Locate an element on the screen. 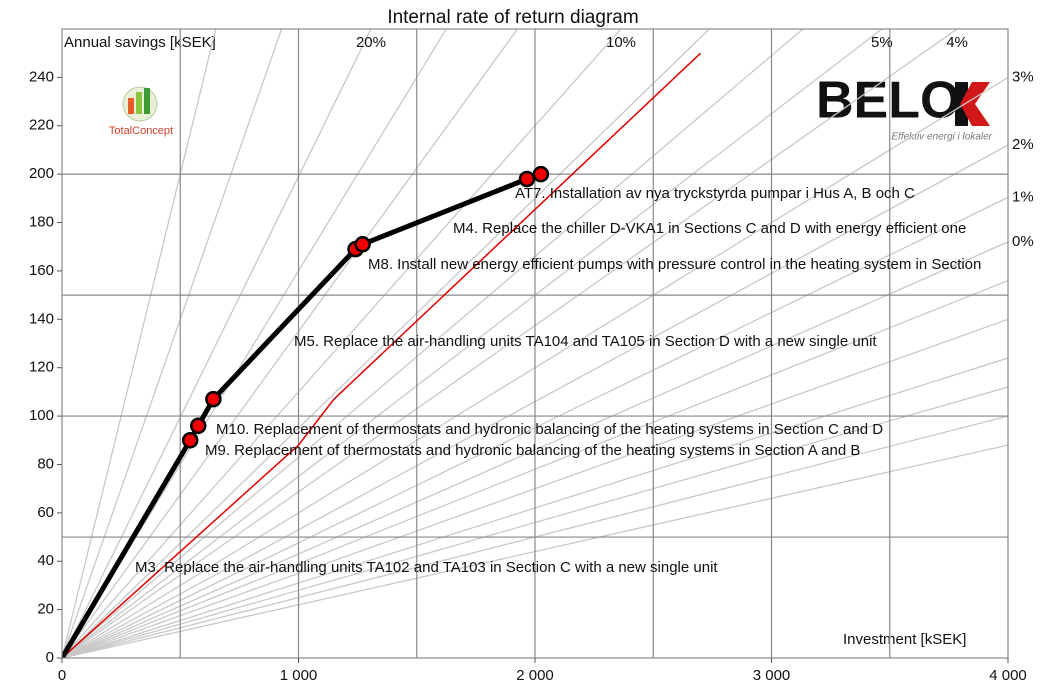  x-tick-label: 4 000 is located at coordinates (1008, 675).